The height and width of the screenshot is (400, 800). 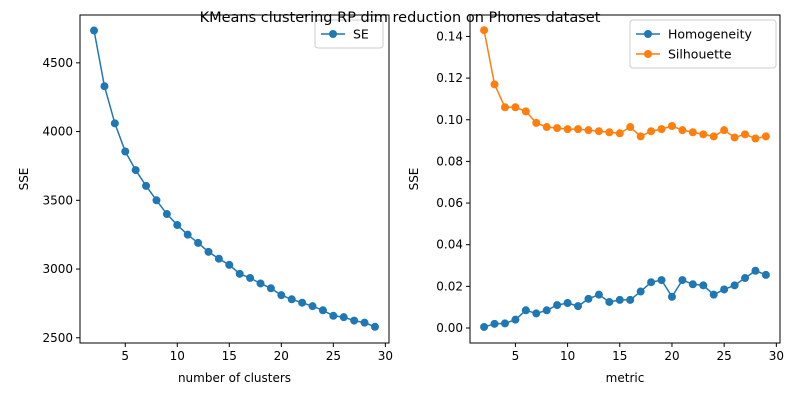 I want to click on y-tick-label: 0.12, so click(x=449, y=78).